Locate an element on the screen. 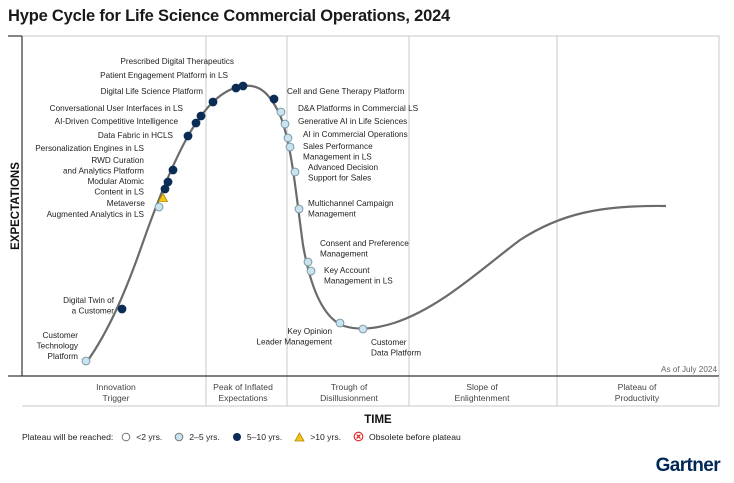  phase-label-plateau: Plateau of Productivity is located at coordinates (637, 392).